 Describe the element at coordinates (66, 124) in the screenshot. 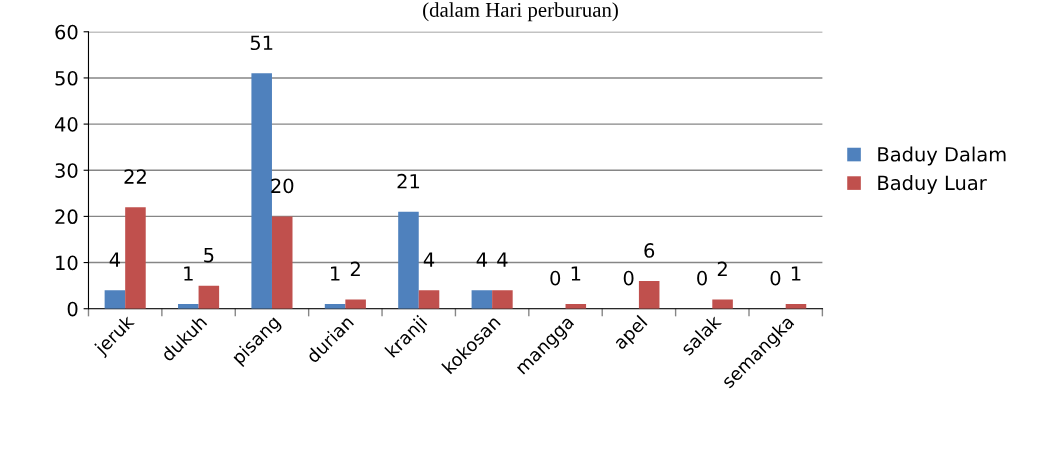

I see `y-tick-label: 40` at that location.